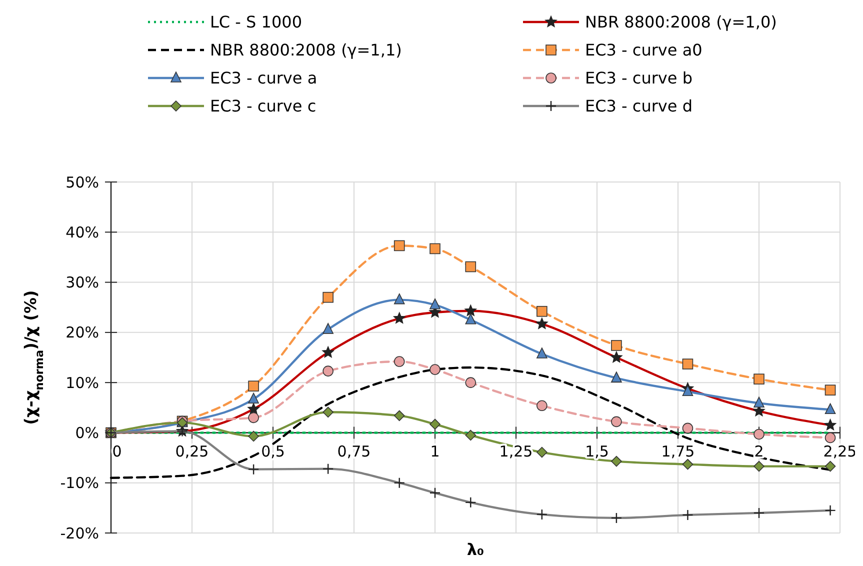  What do you see at coordinates (638, 106) in the screenshot?
I see `legend-label: EC3 - curve d` at bounding box center [638, 106].